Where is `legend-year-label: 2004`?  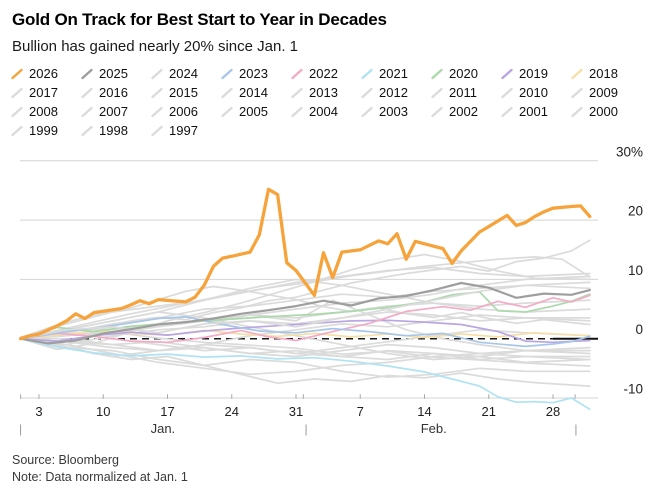
legend-year-label: 2004 is located at coordinates (323, 111).